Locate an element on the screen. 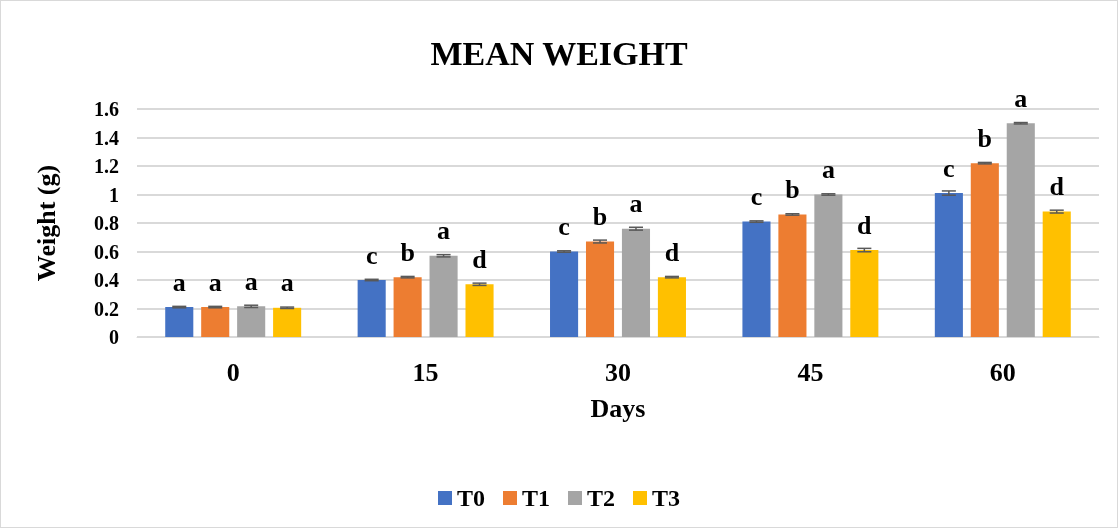  y-tick-label: 1 is located at coordinates (114, 194).